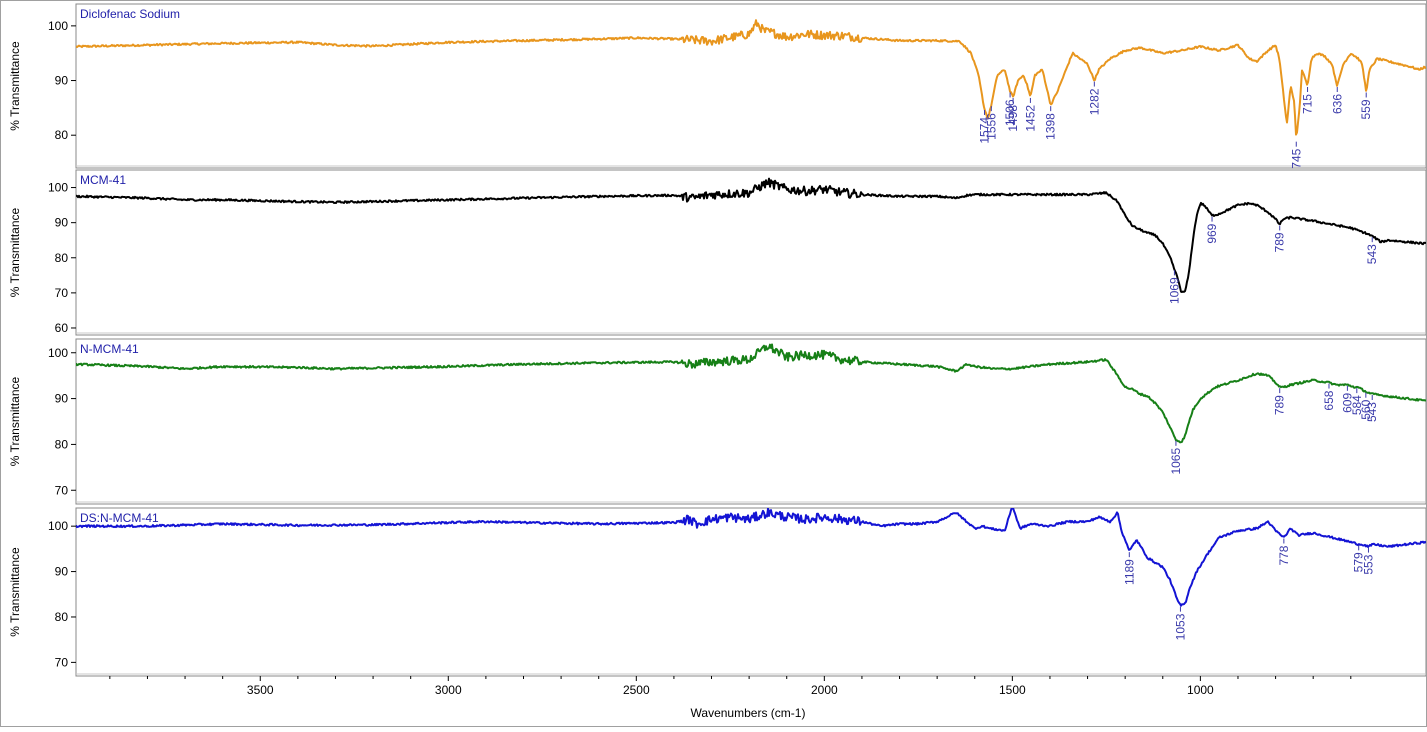 This screenshot has height=732, width=1427. Describe the element at coordinates (1129, 572) in the screenshot. I see `peak-label: 1189` at that location.